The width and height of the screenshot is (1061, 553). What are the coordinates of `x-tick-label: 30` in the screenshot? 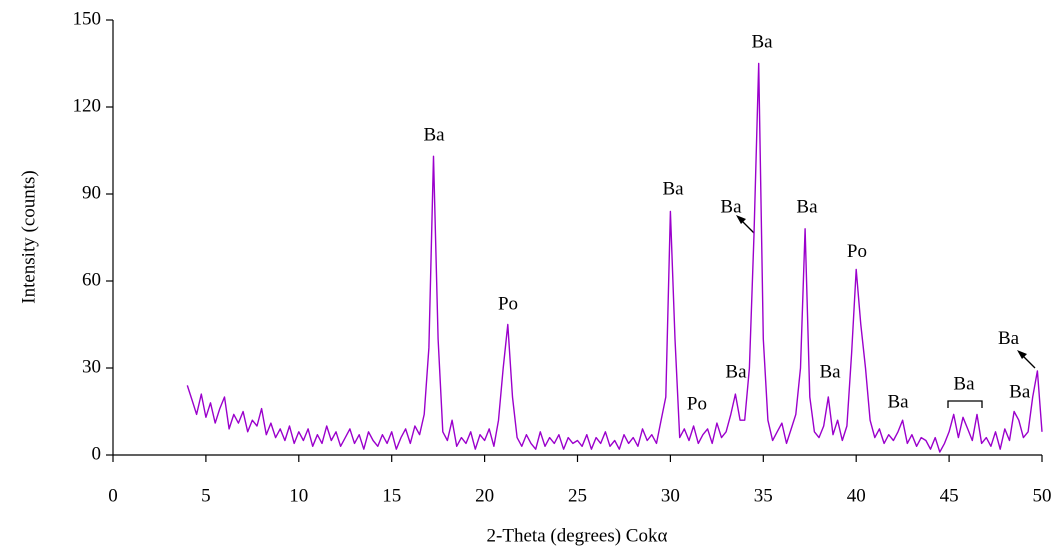 It's located at (670, 495).